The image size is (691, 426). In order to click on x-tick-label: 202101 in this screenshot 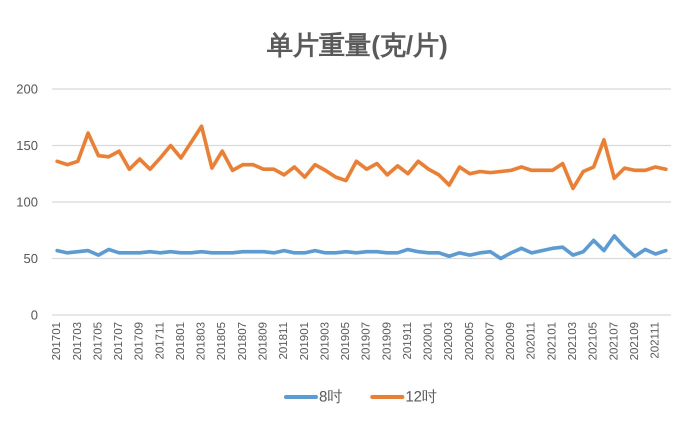, I will do `click(552, 341)`.